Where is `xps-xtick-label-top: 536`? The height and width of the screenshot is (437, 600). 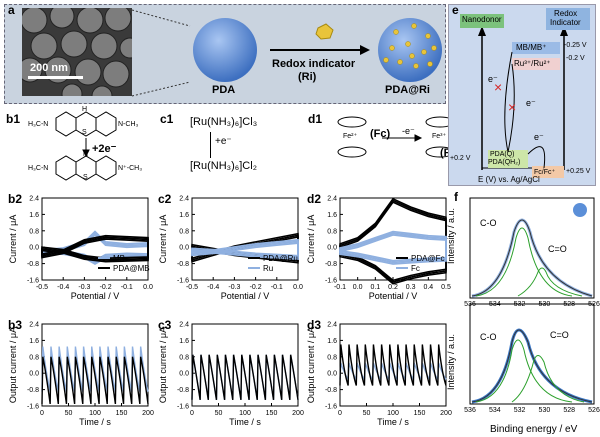
xps-xtick-label-top: 536 is located at coordinates (470, 304).